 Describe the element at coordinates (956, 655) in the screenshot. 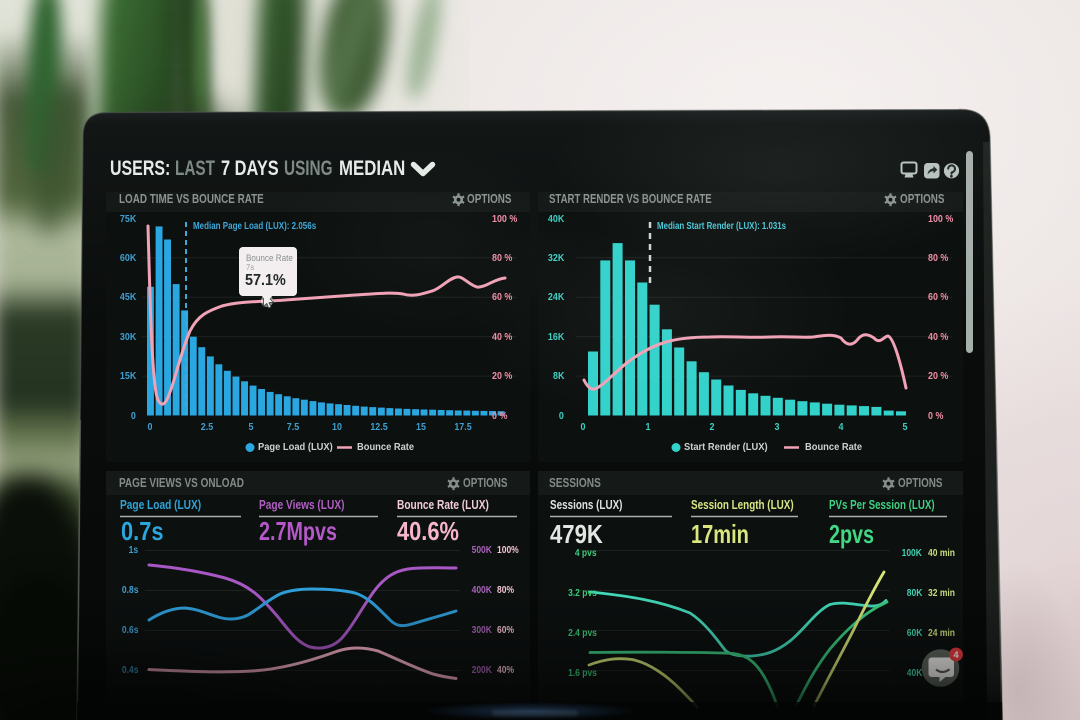

I see `svg-text: 4` at that location.